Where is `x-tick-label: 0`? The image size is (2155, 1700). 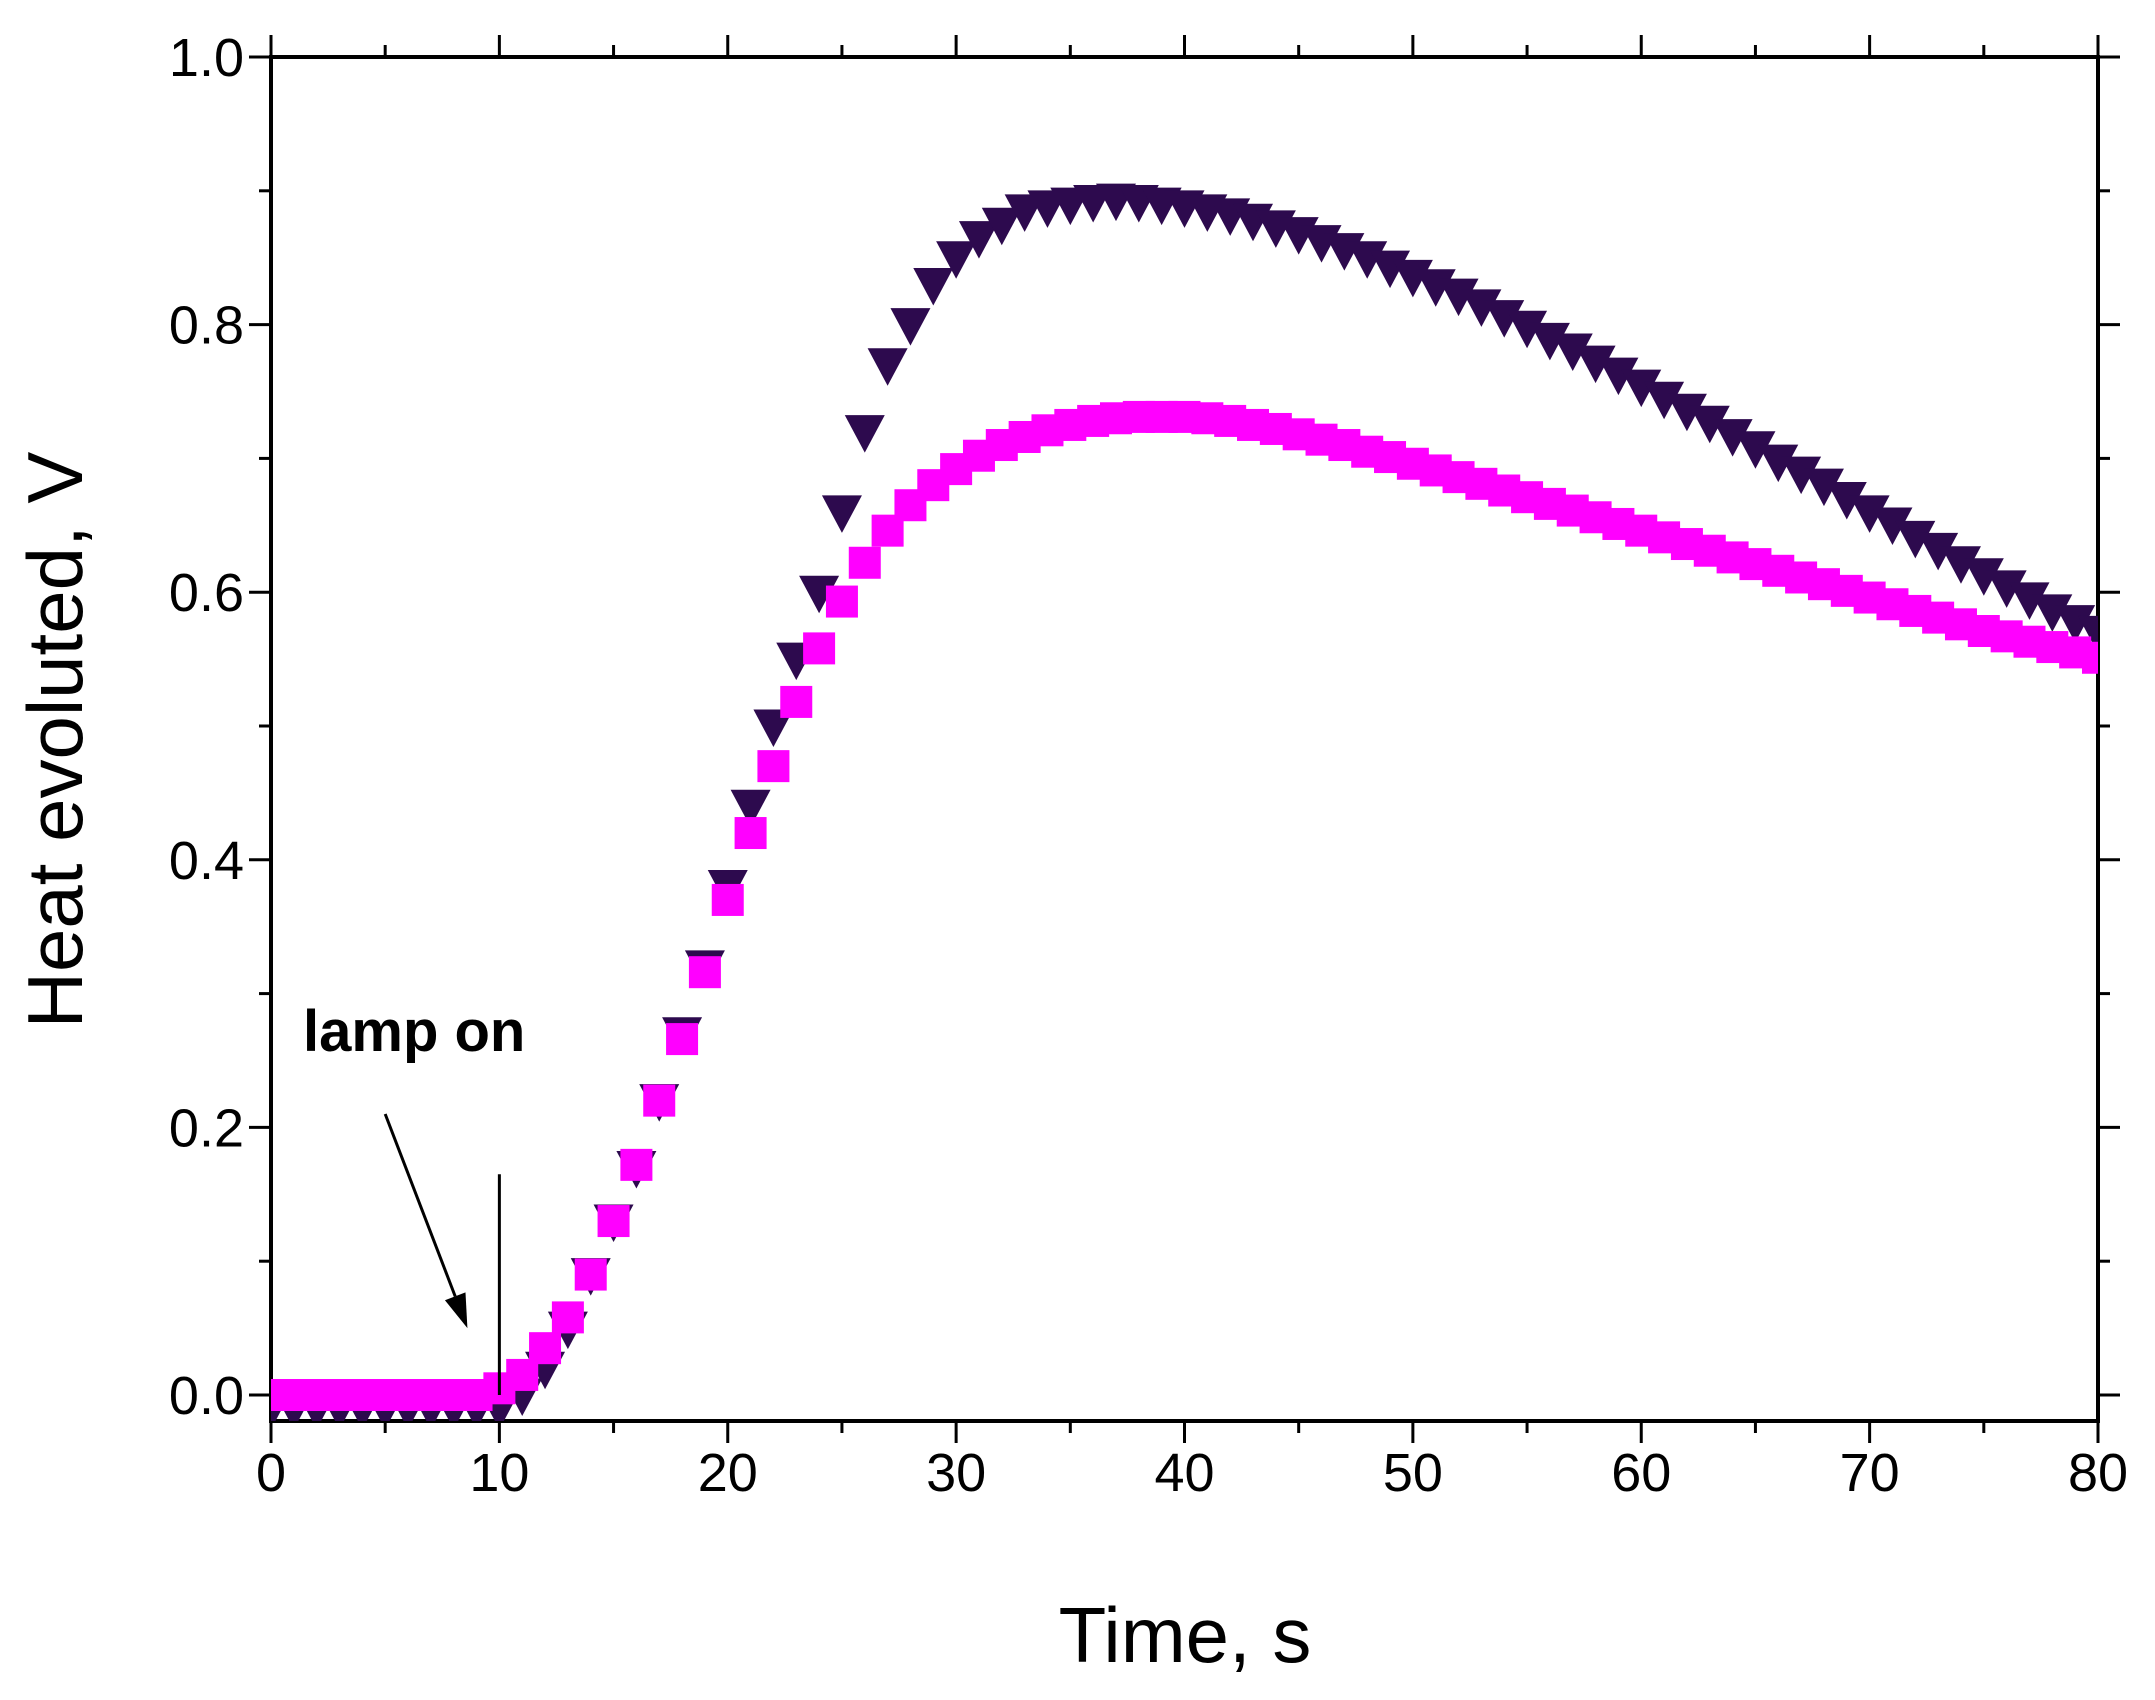 x-tick-label: 0 is located at coordinates (271, 1473).